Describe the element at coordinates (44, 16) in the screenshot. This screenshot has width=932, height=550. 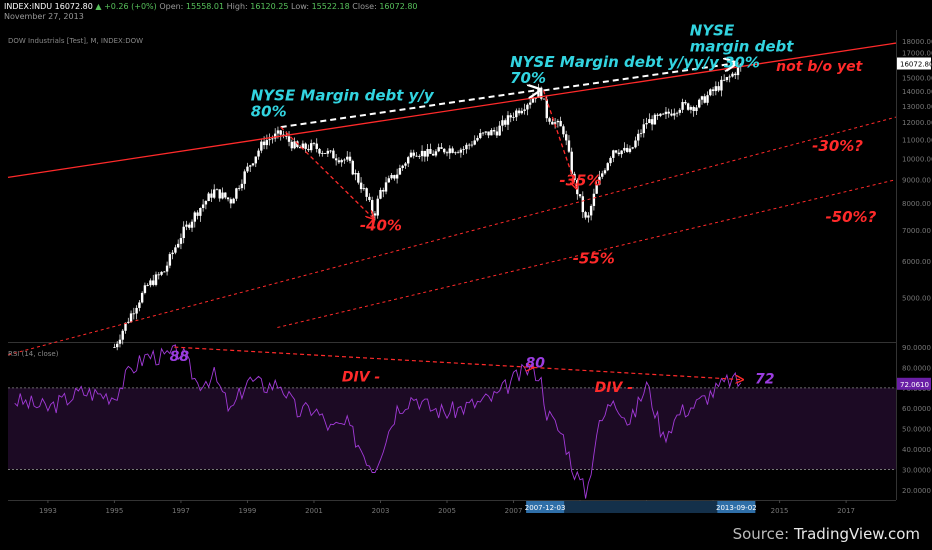
I see `header-date: November 27, 2013` at that location.